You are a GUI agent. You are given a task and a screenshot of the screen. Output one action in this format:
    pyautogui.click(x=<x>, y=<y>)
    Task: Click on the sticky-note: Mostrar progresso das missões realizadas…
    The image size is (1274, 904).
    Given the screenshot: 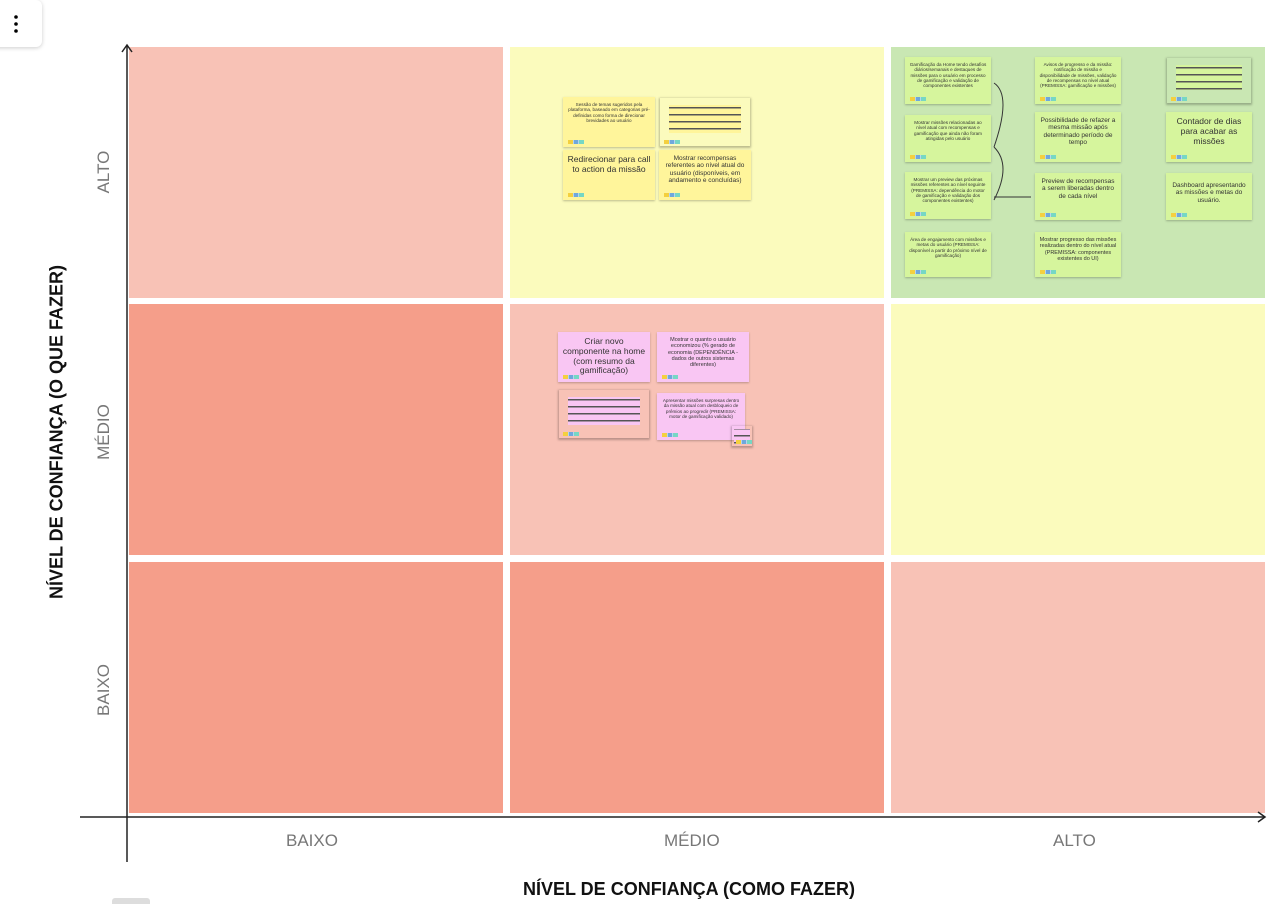 What is the action you would take?
    pyautogui.click(x=1078, y=254)
    